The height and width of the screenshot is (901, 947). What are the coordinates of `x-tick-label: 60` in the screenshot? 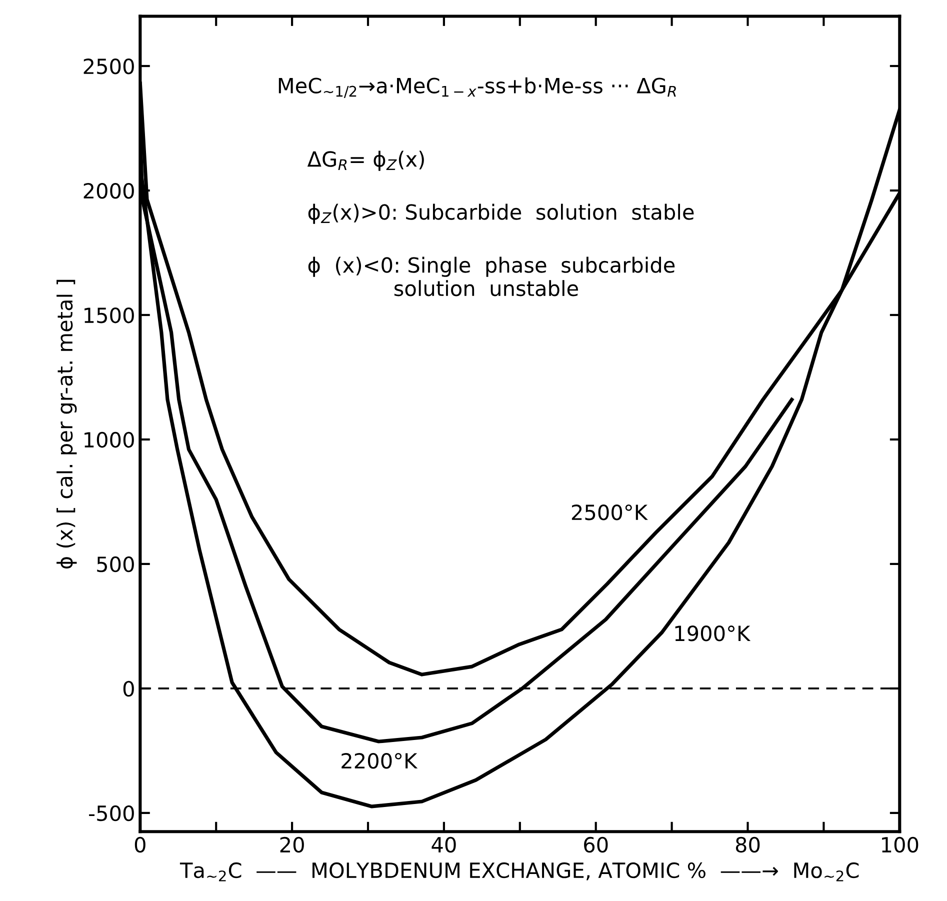 It's located at (596, 844).